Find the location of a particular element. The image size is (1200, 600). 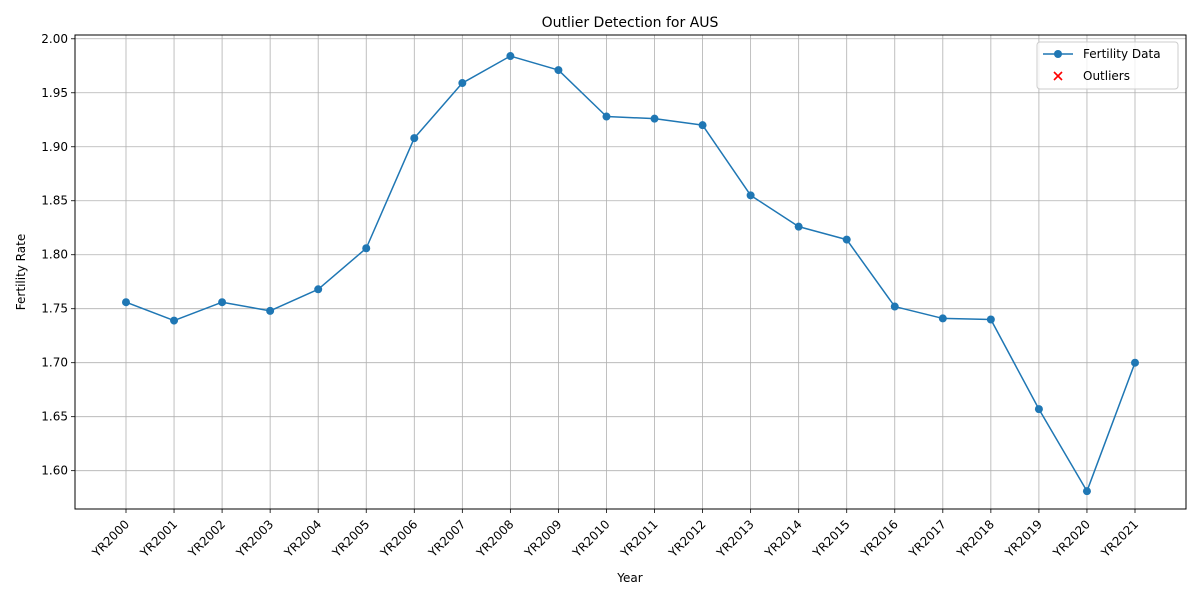

y-ticks: 1.60 1.65 1.70 1.75 1.80 1.85 1.90 1.95 2.00 is located at coordinates (58, 255).